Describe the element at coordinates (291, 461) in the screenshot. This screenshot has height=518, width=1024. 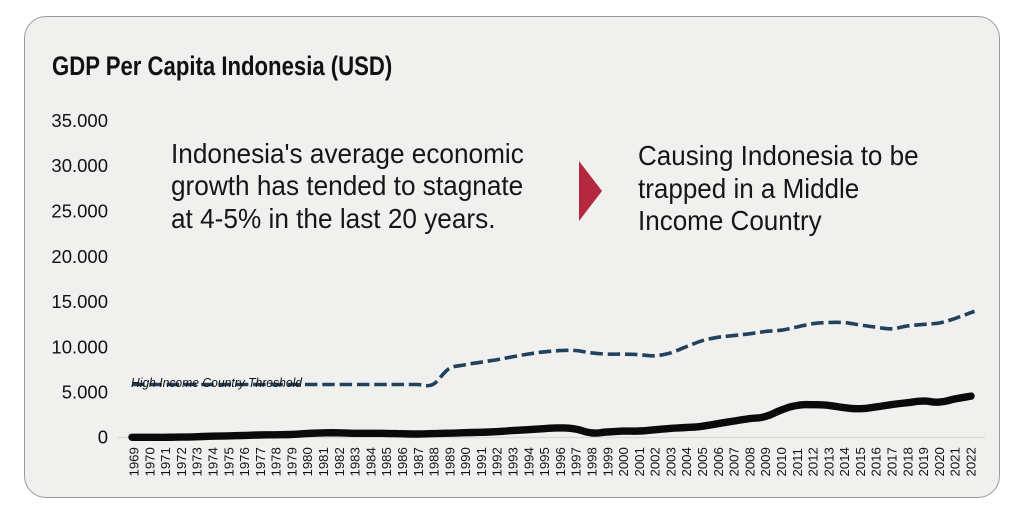
I see `svg-text: 1979` at that location.